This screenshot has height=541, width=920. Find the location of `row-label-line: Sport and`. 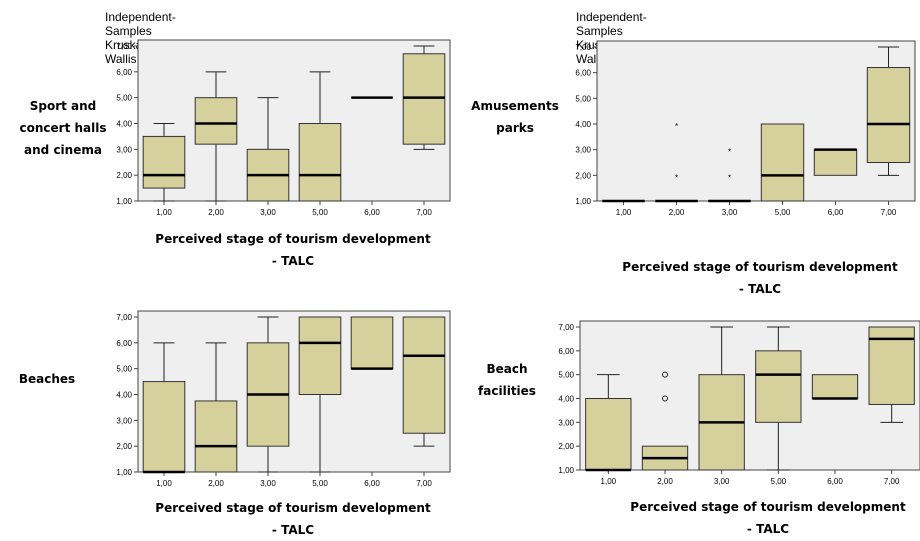

row-label-line: Sport and is located at coordinates (63, 106).